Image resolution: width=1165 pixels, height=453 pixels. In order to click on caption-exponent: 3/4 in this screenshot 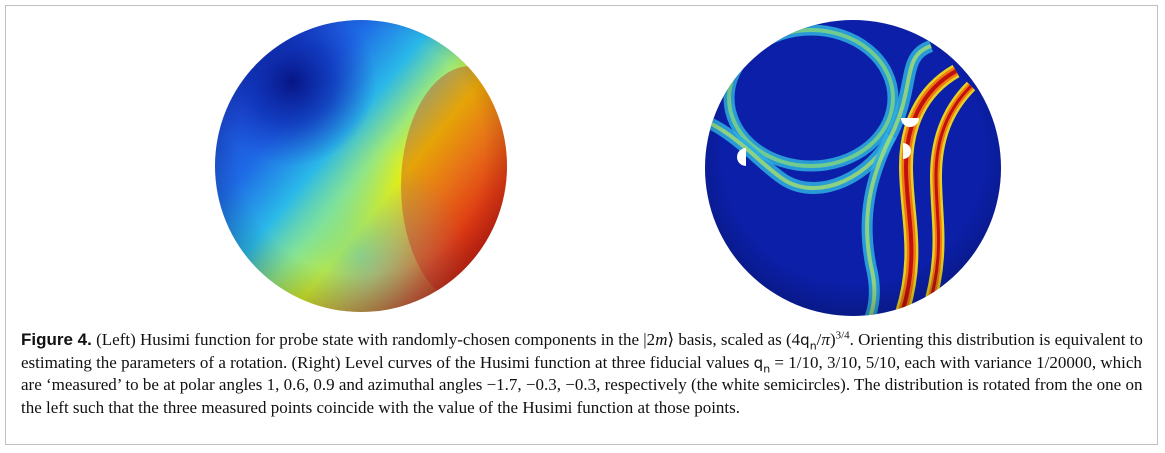, I will do `click(842, 335)`.